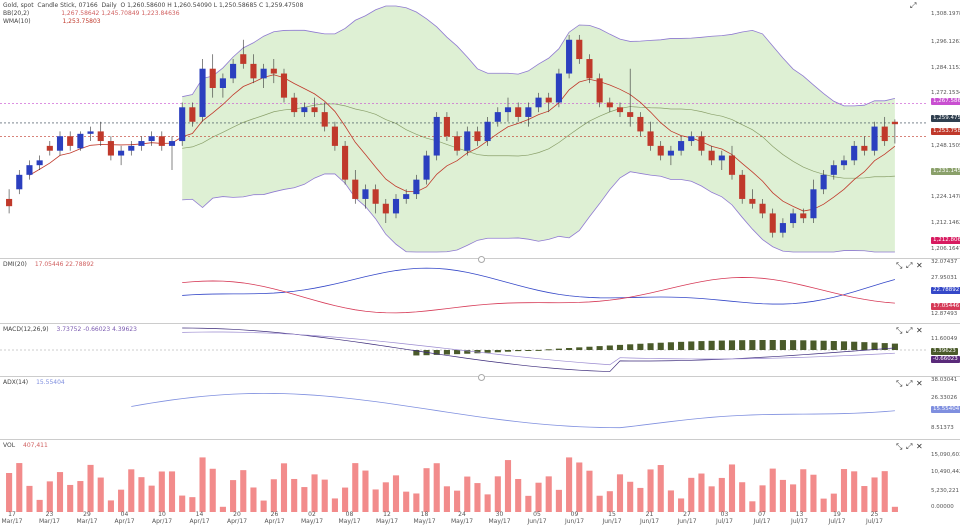  What do you see at coordinates (424, 514) in the screenshot?
I see `date-tick-day: 18` at bounding box center [424, 514].